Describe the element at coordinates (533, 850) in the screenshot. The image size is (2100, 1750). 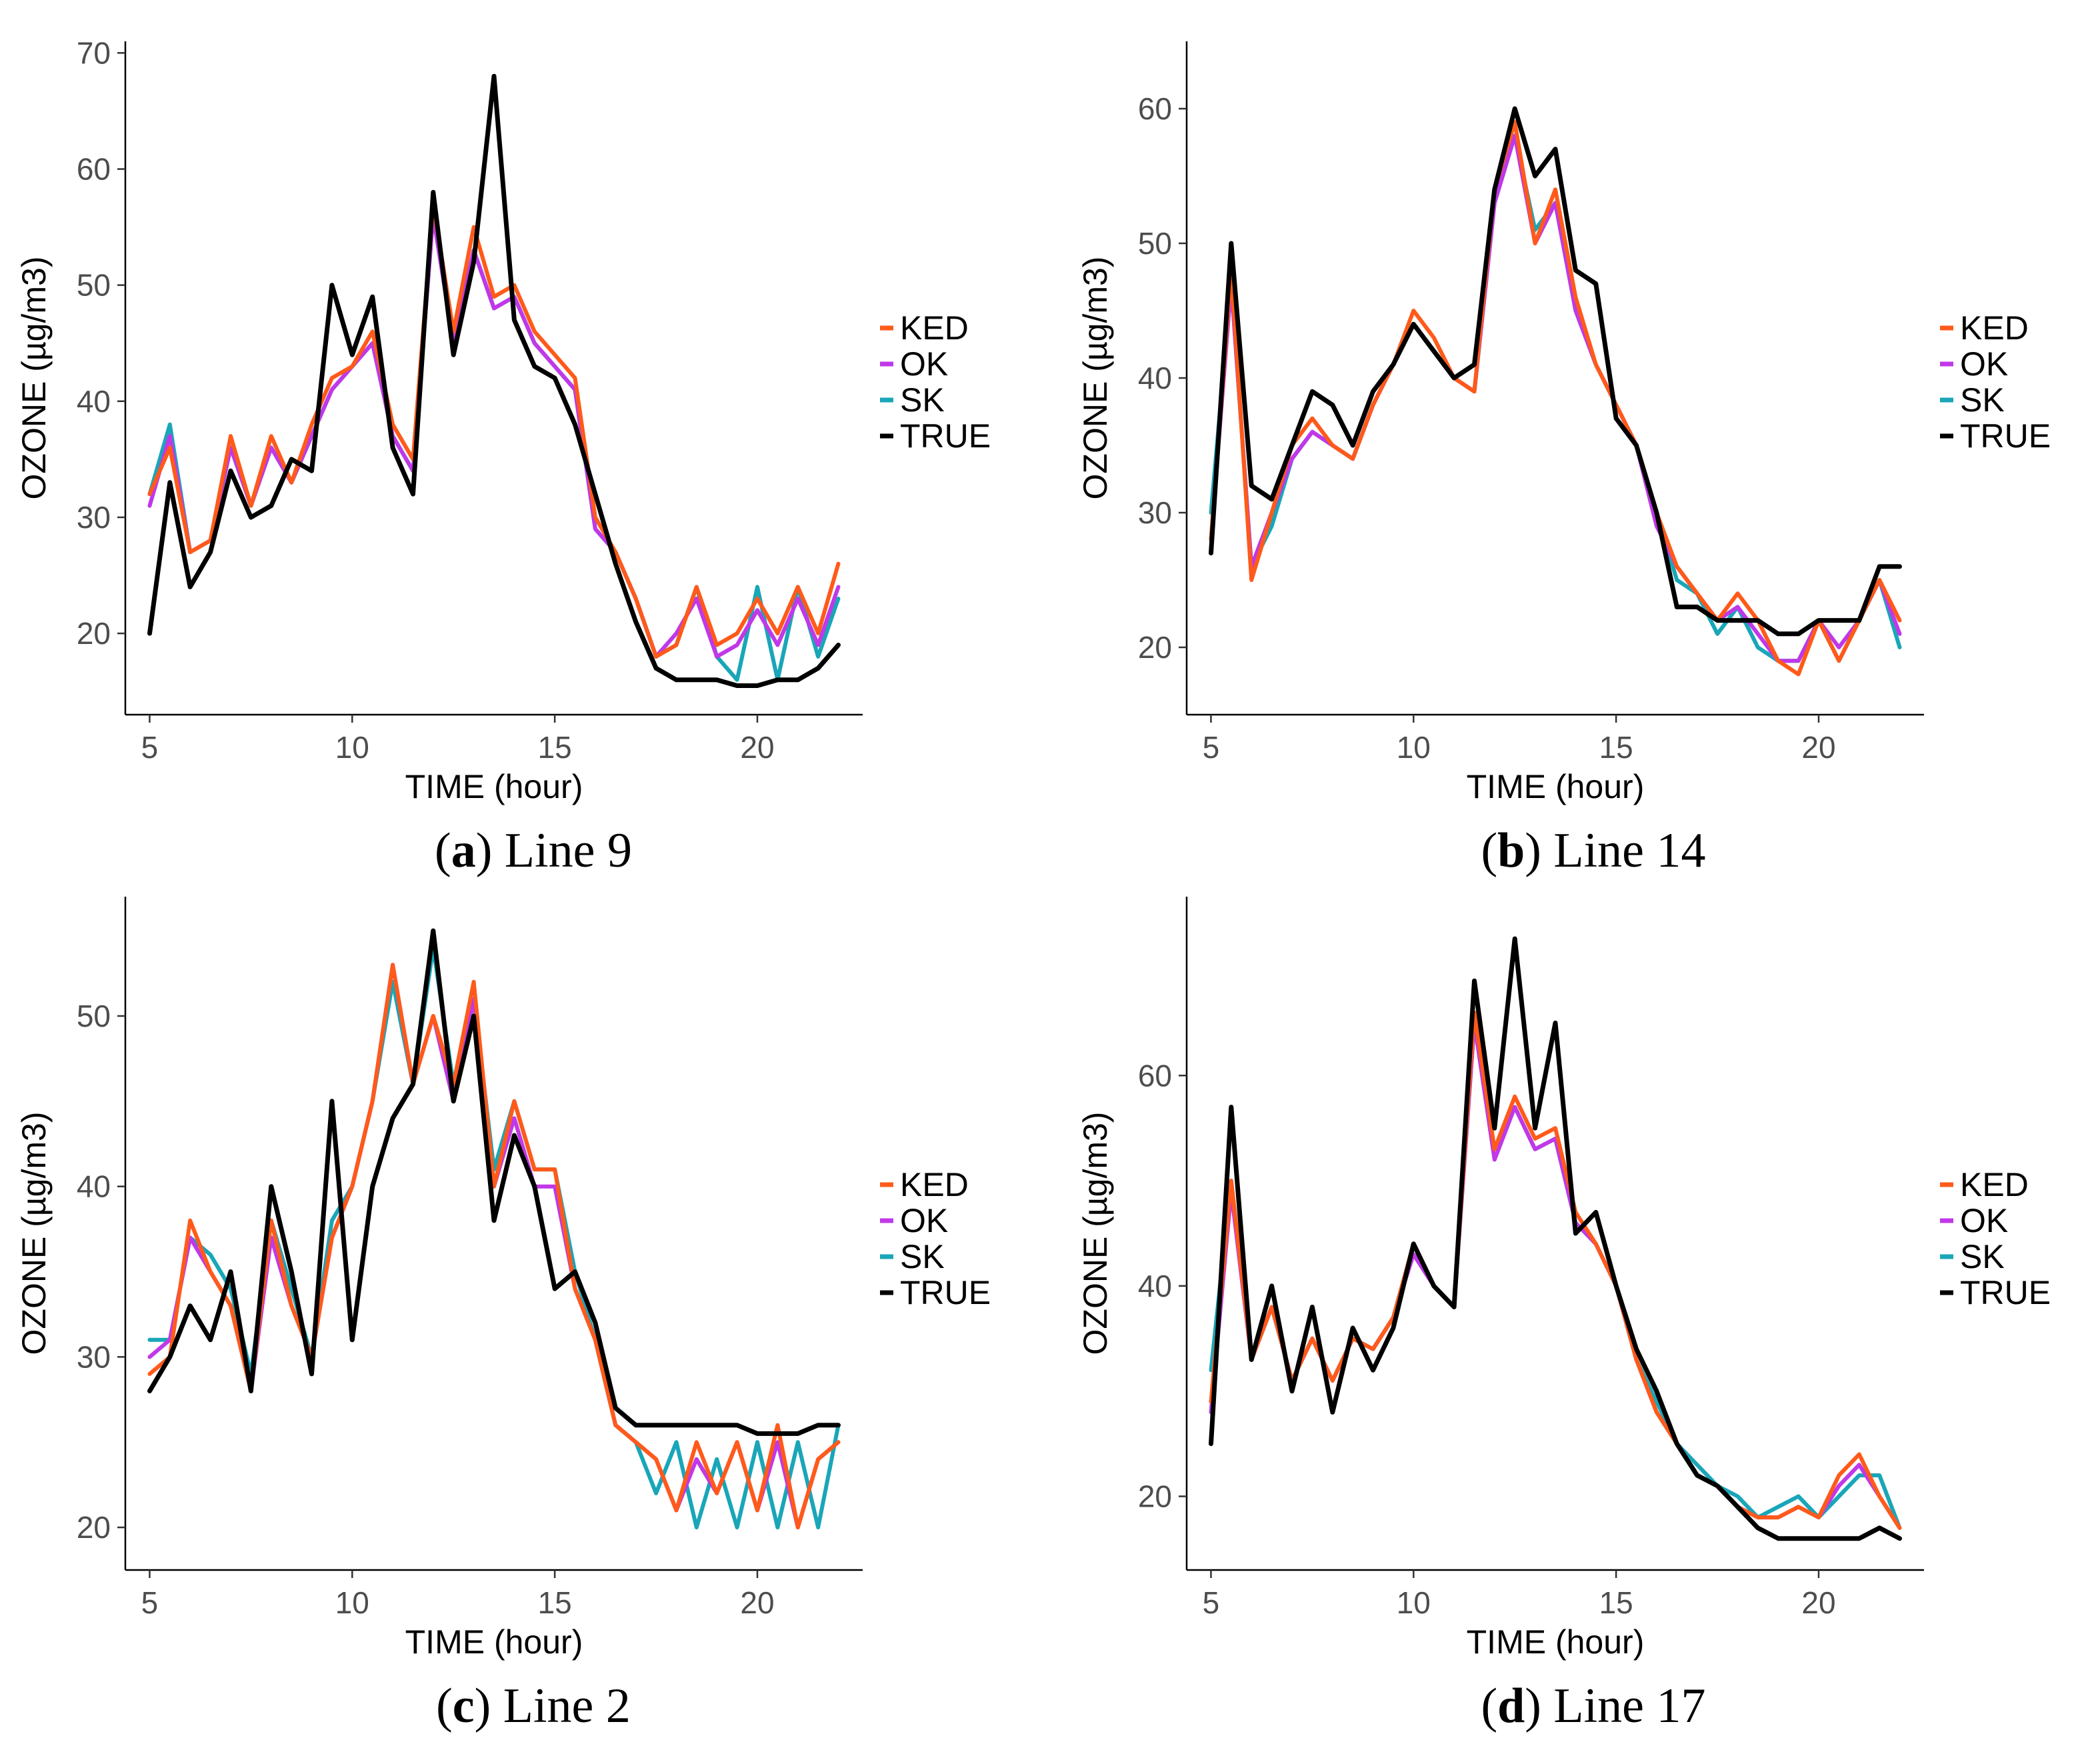
I see `panel-caption: (a) Line 9` at that location.